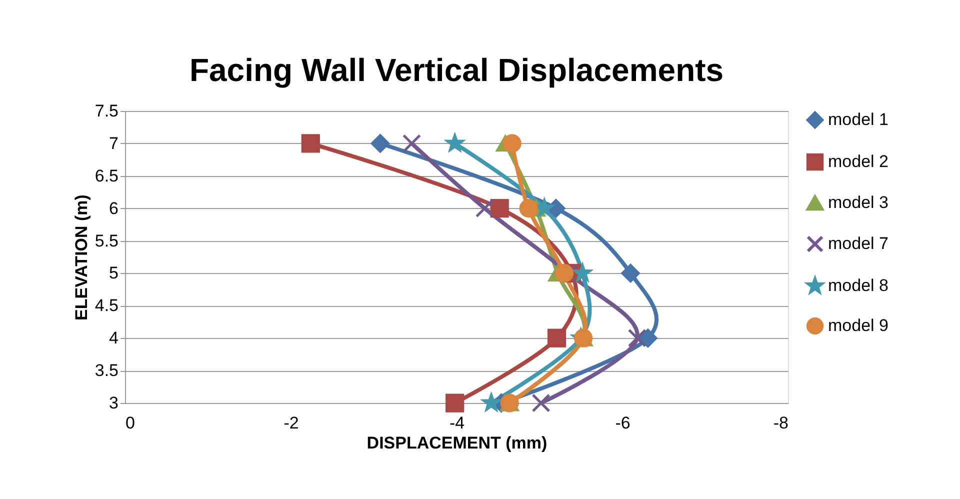 This screenshot has height=499, width=960. What do you see at coordinates (456, 70) in the screenshot?
I see `chart-title: Facing Wall Vertical Displacements` at bounding box center [456, 70].